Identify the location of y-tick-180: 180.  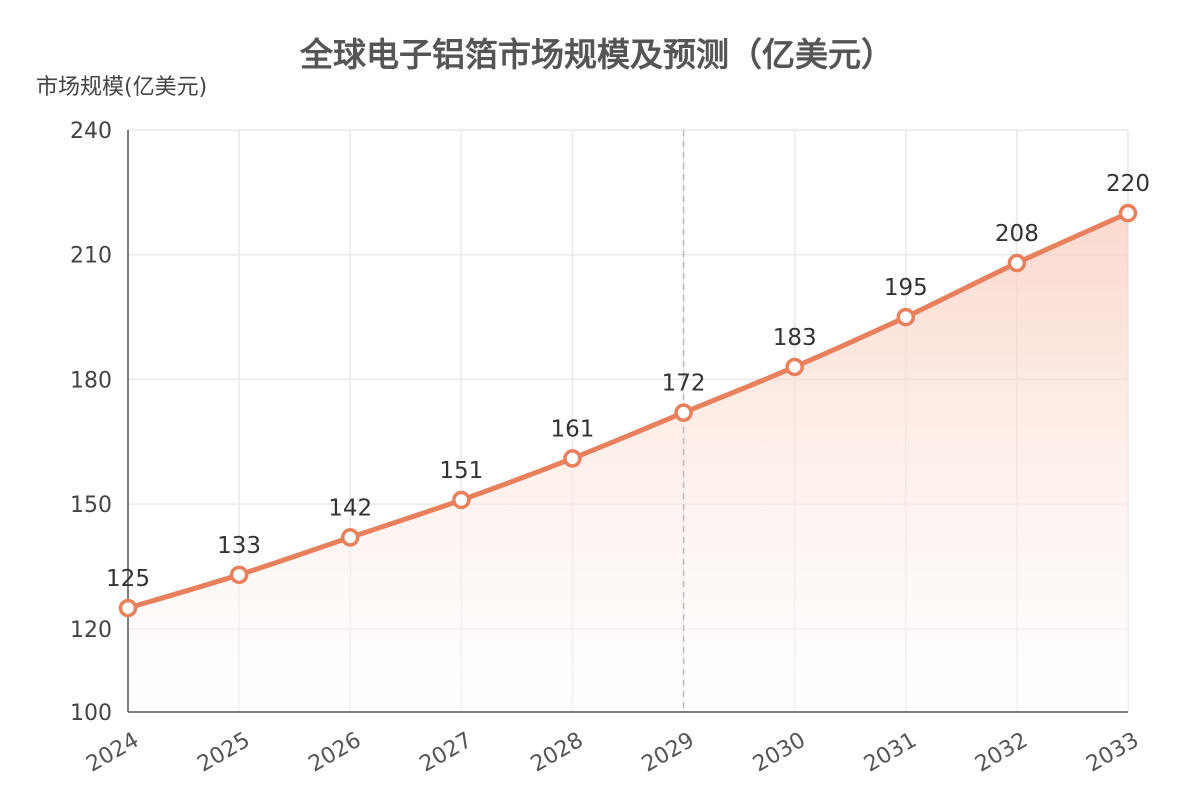
(91, 380).